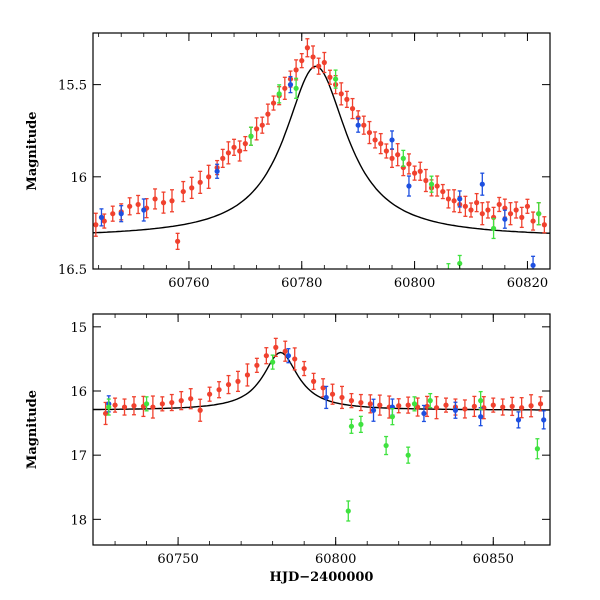 This screenshot has width=600, height=600. I want to click on bottom-x-axis-label: HJD−2400000, so click(322, 577).